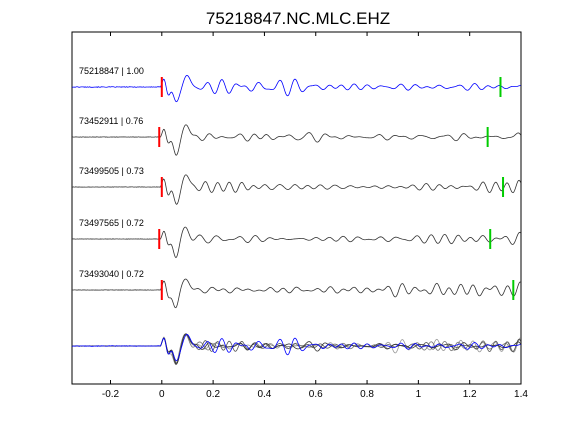 The height and width of the screenshot is (432, 576). I want to click on chart-title: 75218847.NC.MLC.EHZ, so click(298, 18).